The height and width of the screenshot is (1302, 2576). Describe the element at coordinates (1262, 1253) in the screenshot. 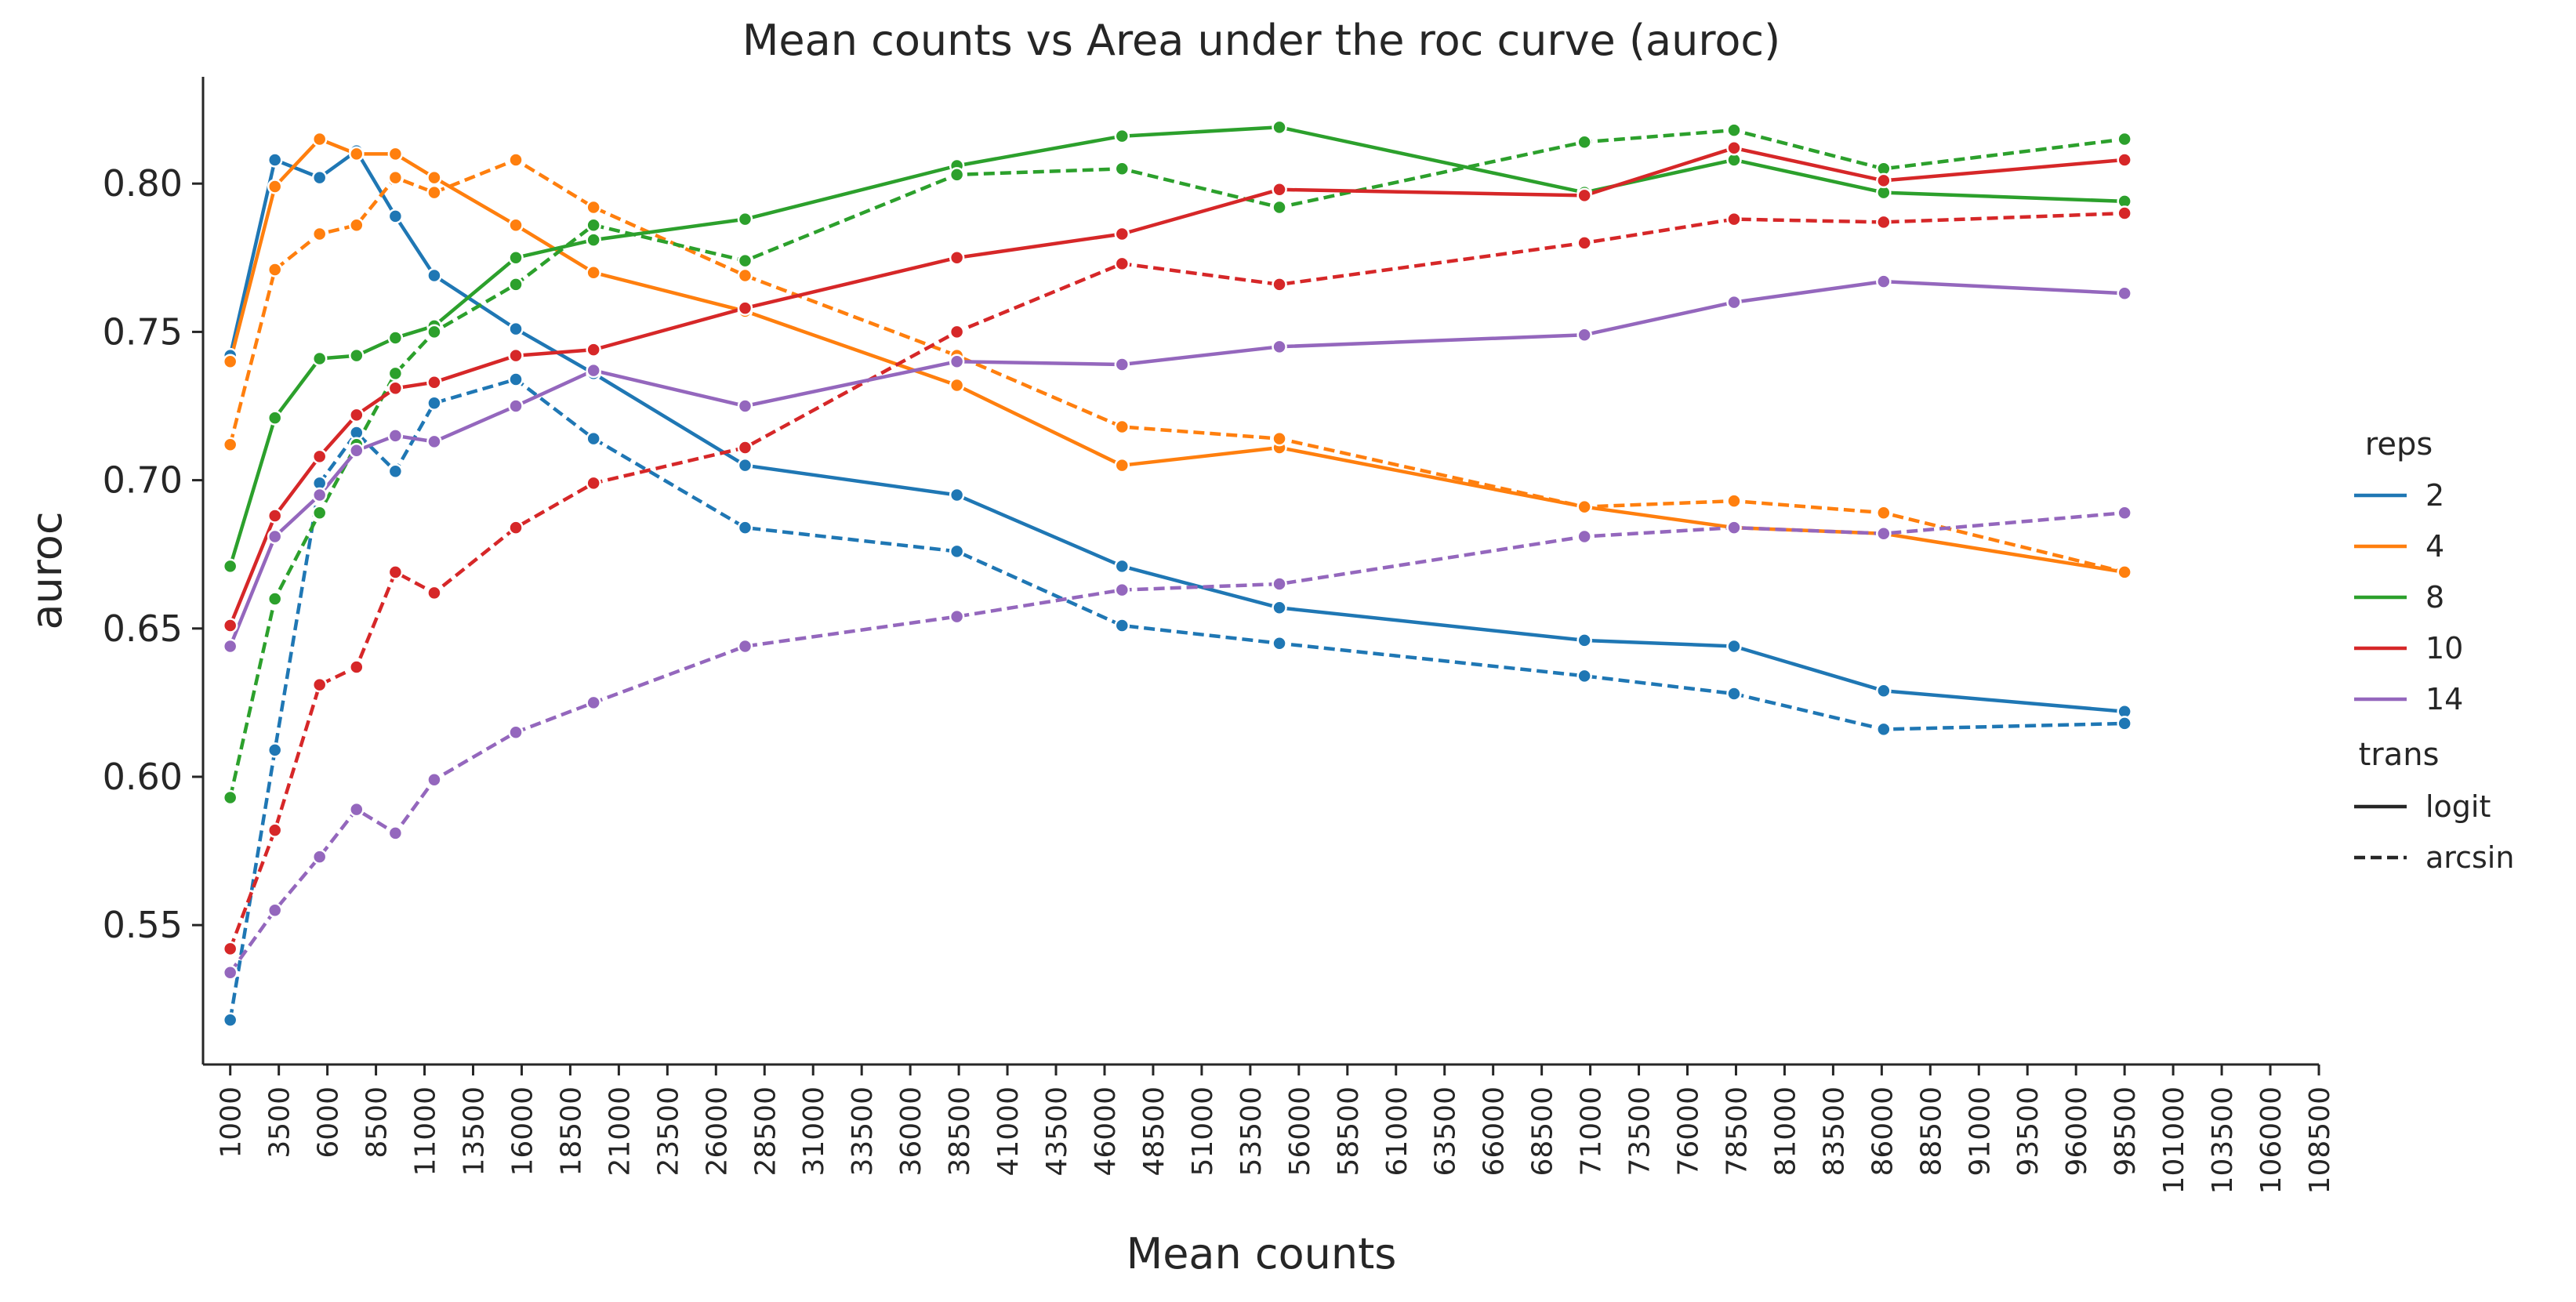

I see `x-axis-label: Mean counts` at that location.